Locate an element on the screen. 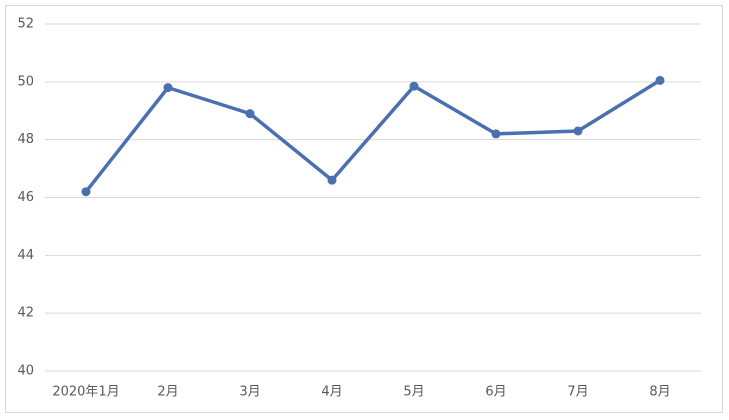 Image resolution: width=729 pixels, height=420 pixels. x-tick-label: 2月 is located at coordinates (167, 392).